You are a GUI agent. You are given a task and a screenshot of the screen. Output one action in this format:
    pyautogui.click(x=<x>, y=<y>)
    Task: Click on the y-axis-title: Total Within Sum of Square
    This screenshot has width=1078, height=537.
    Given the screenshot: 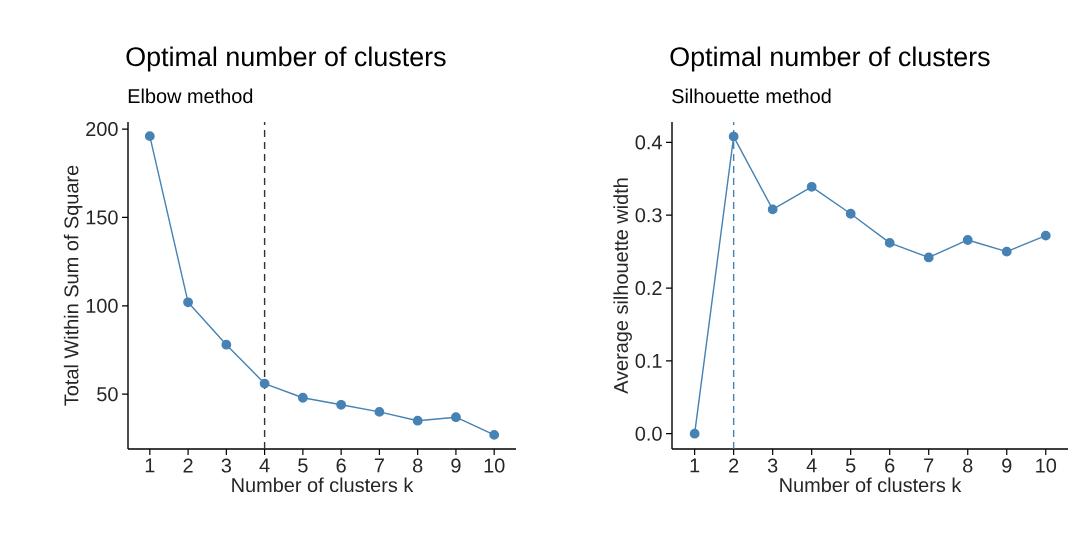 What is the action you would take?
    pyautogui.click(x=73, y=285)
    